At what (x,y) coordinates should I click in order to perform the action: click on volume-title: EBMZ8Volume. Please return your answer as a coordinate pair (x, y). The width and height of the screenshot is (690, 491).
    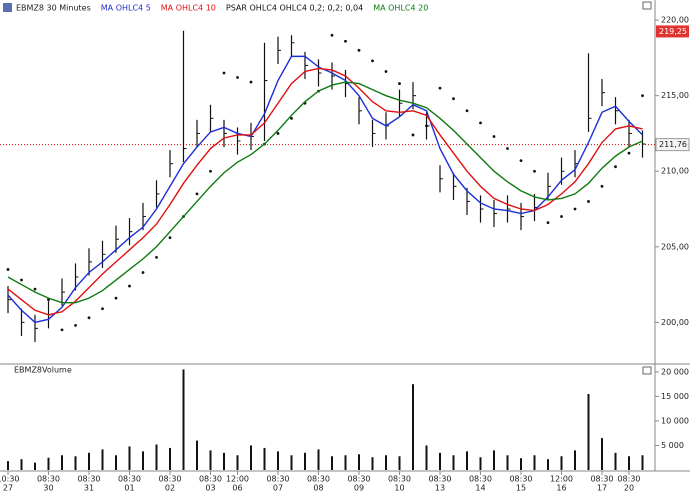
    Looking at the image, I should click on (43, 370).